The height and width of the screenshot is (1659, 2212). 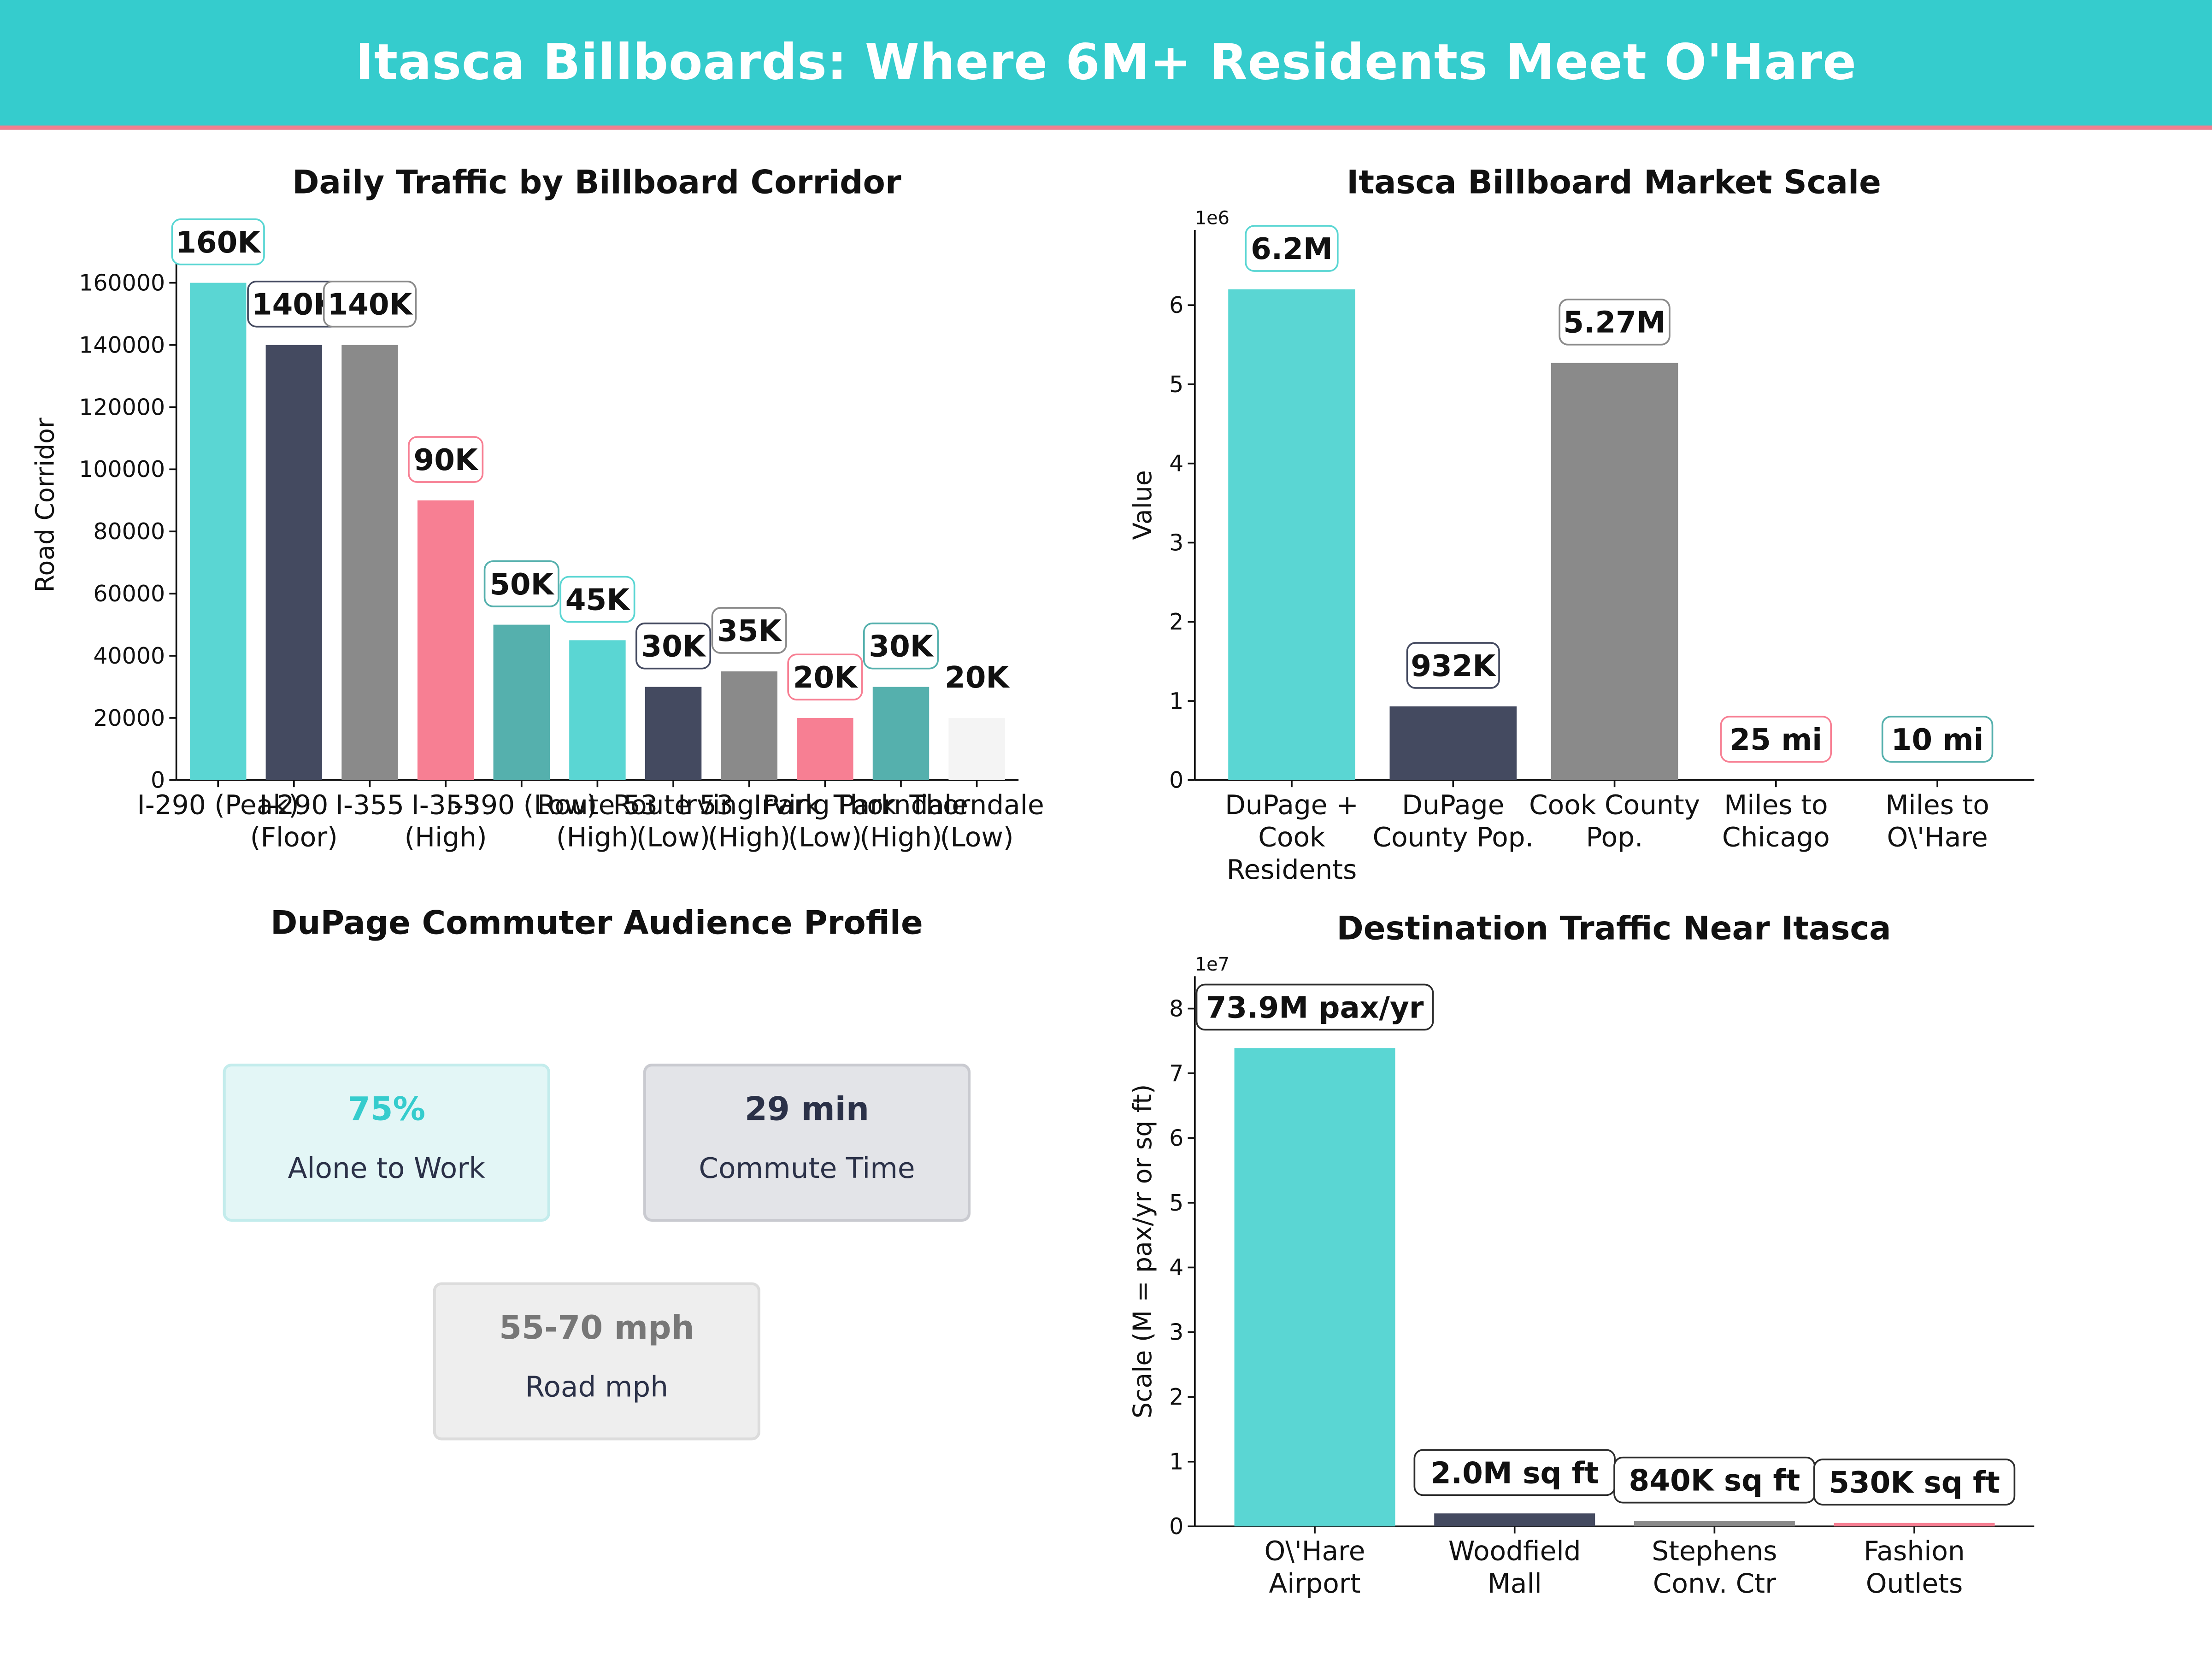 What do you see at coordinates (597, 821) in the screenshot?
I see `x-tick-label: Route 53 (High)` at bounding box center [597, 821].